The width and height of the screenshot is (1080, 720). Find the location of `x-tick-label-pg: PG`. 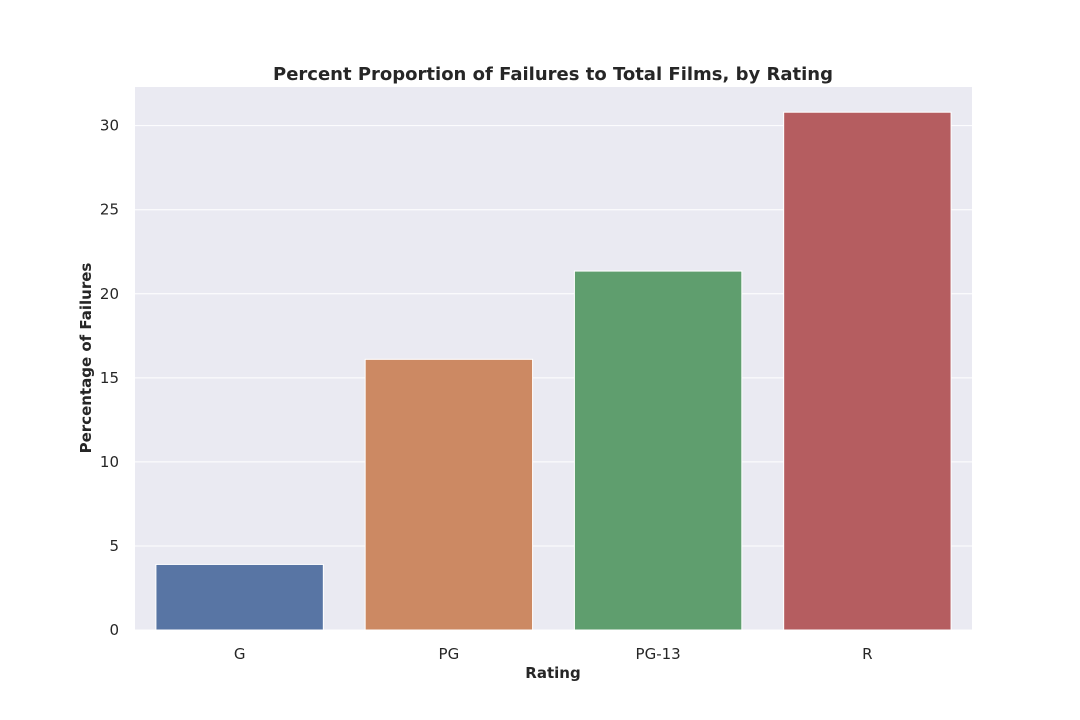

x-tick-label-pg: PG is located at coordinates (449, 654).